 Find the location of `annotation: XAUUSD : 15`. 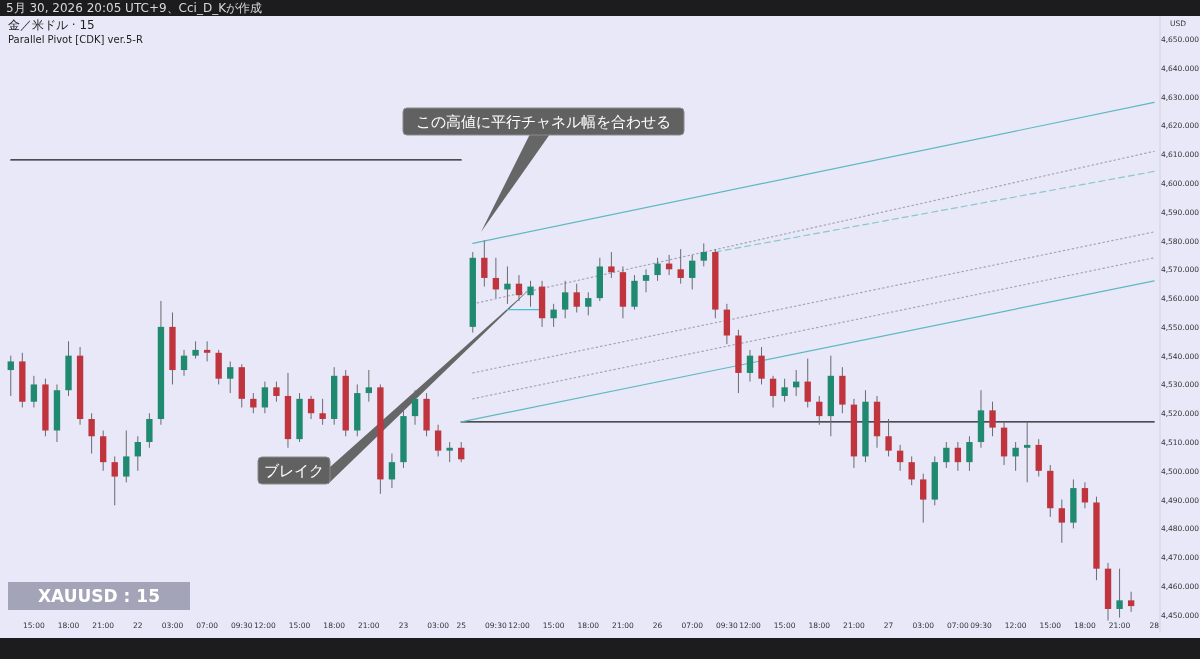

annotation: XAUUSD : 15 is located at coordinates (99, 596).